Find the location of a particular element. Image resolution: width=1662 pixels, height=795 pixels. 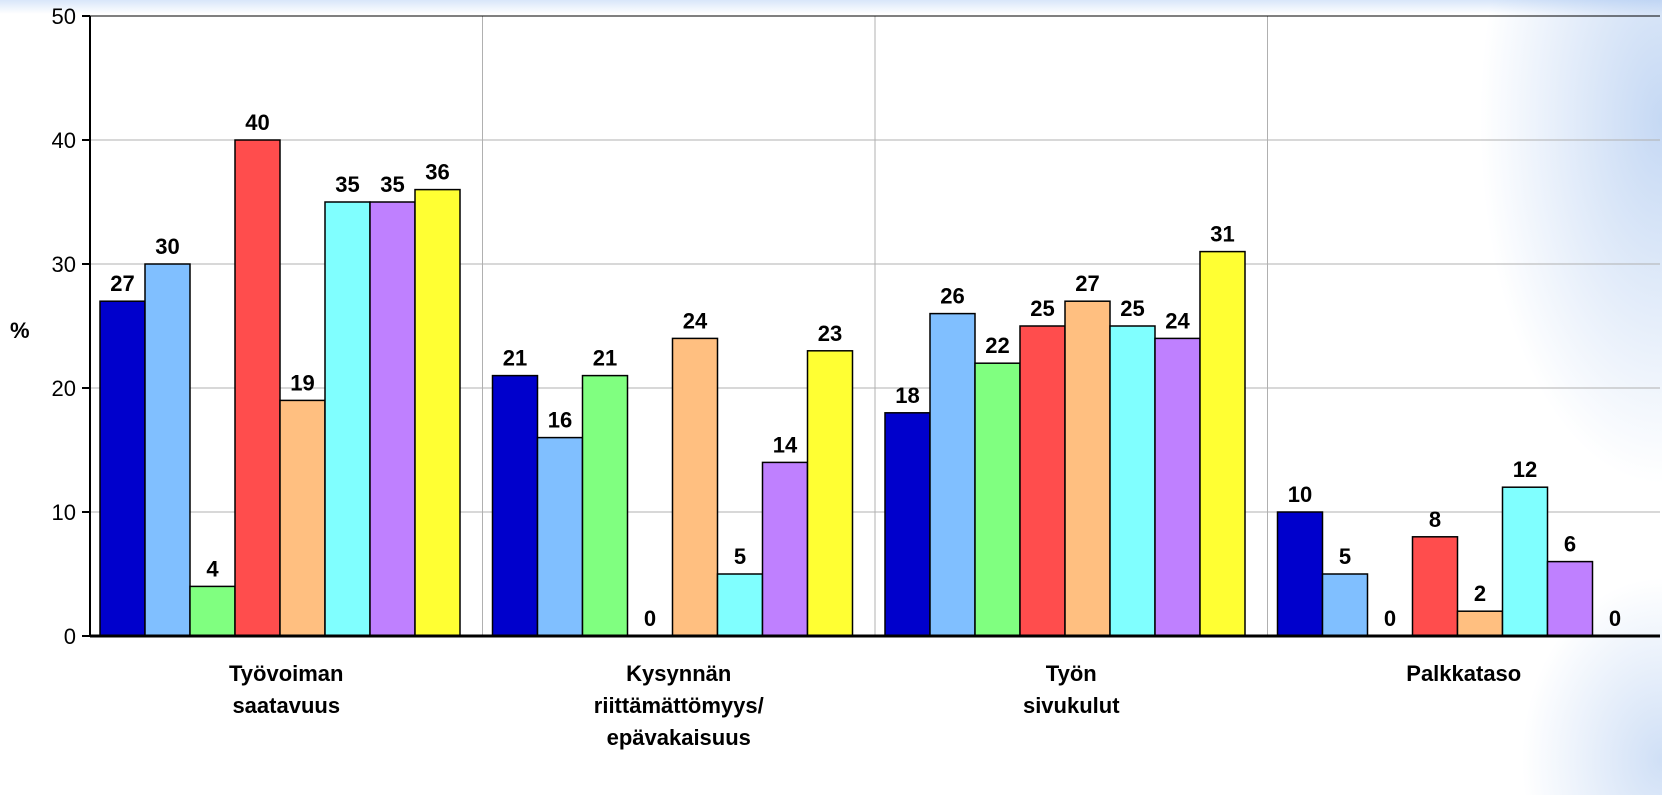

data-label: 2 is located at coordinates (1480, 593).